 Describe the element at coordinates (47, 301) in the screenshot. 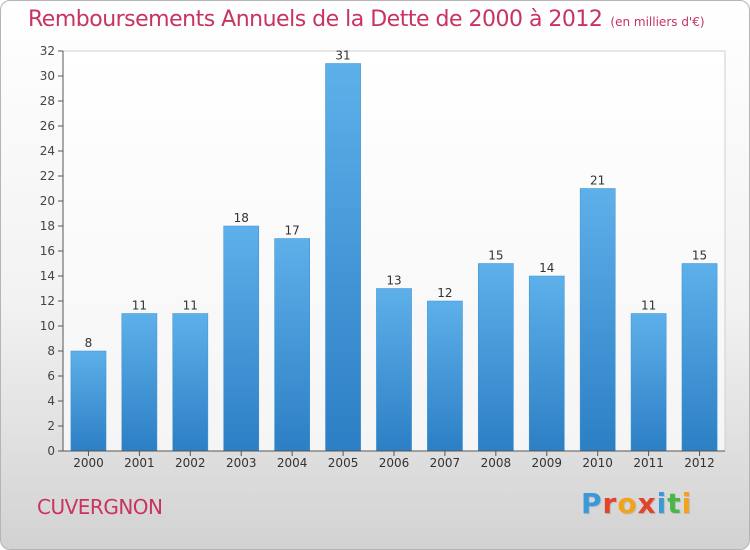

I see `y-tick-label: 12` at that location.